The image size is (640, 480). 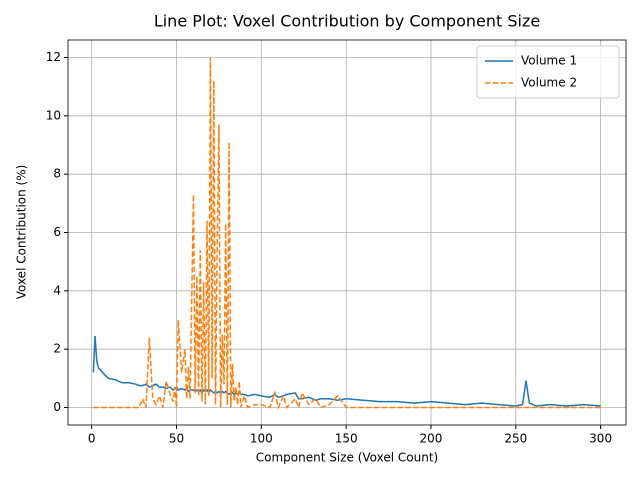 What do you see at coordinates (176, 439) in the screenshot?
I see `x-tick-label: 50` at bounding box center [176, 439].